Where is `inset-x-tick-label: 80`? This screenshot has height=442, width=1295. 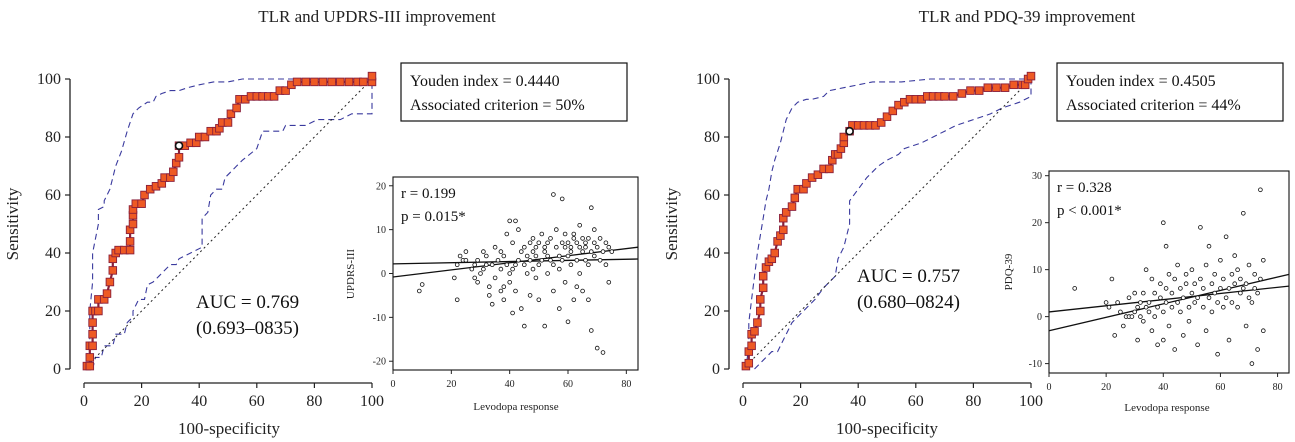
inset-x-tick-label: 80 is located at coordinates (626, 384).